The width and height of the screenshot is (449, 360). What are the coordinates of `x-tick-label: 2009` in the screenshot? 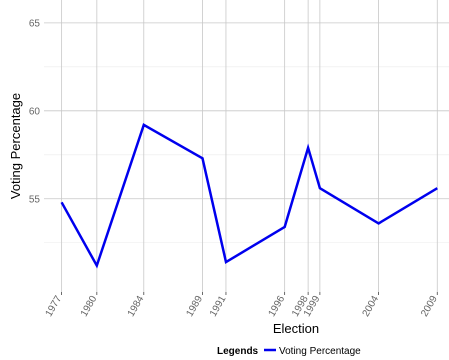 It's located at (429, 306).